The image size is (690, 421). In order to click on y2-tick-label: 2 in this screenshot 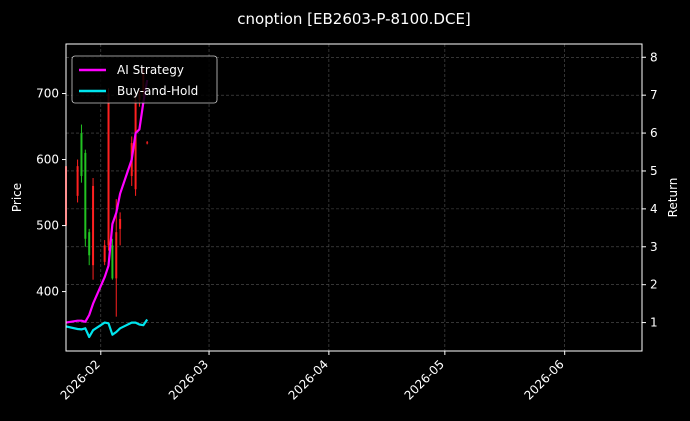, I will do `click(654, 285)`.